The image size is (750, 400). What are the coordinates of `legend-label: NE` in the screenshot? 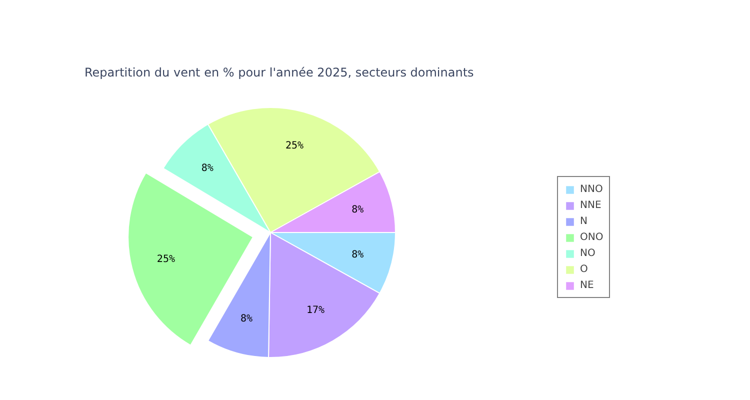 It's located at (587, 285).